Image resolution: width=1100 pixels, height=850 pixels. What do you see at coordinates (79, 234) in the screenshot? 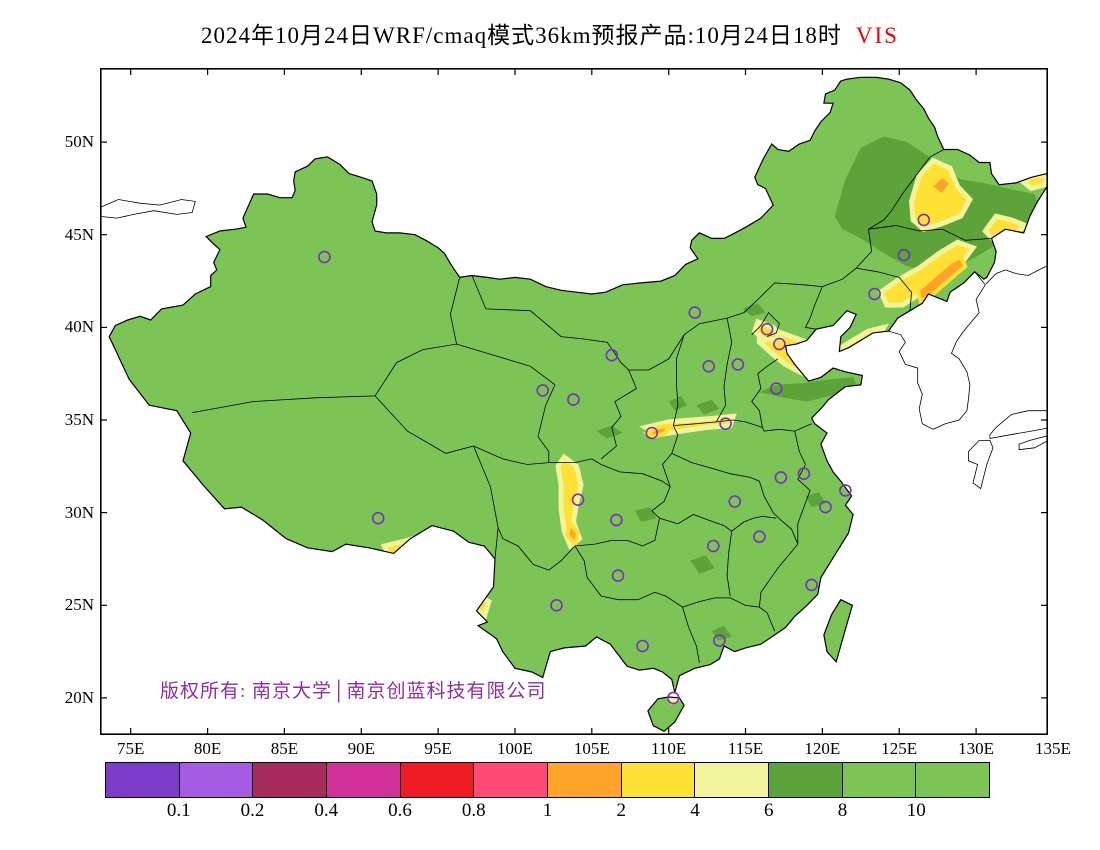
I see `lat-tick-label: 45N` at bounding box center [79, 234].